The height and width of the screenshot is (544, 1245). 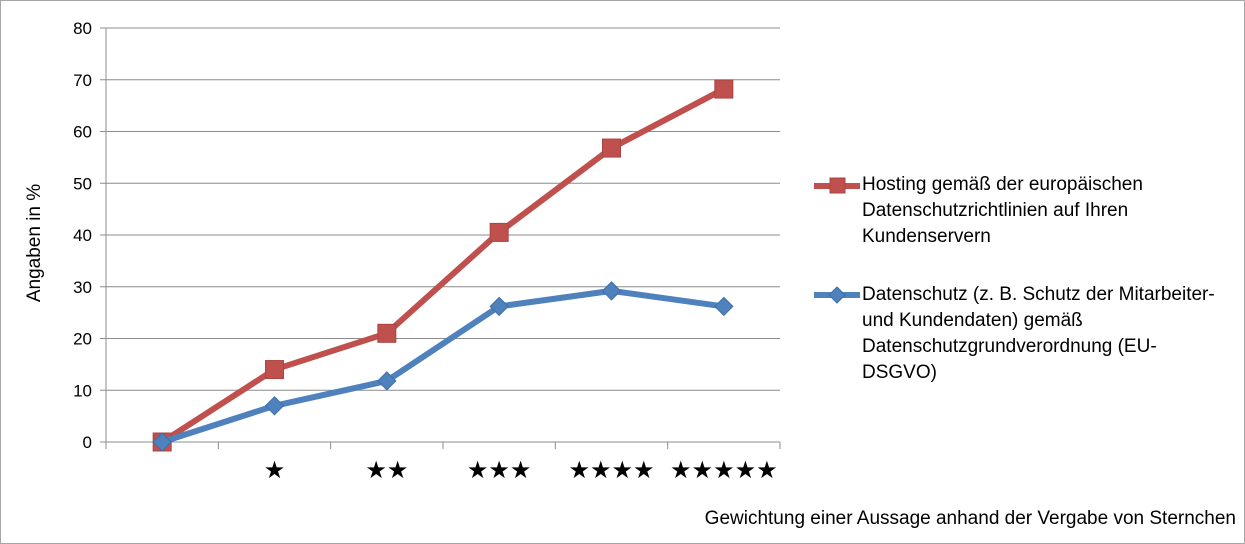 What do you see at coordinates (837, 295) in the screenshot?
I see `legend-swatch-datenschutz` at bounding box center [837, 295].